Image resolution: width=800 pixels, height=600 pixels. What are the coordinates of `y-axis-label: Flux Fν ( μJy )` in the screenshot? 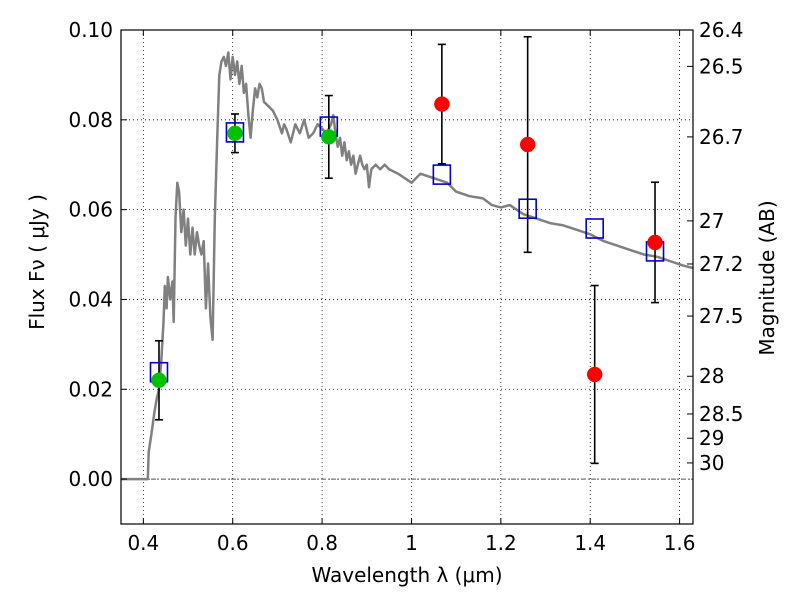 It's located at (37, 262).